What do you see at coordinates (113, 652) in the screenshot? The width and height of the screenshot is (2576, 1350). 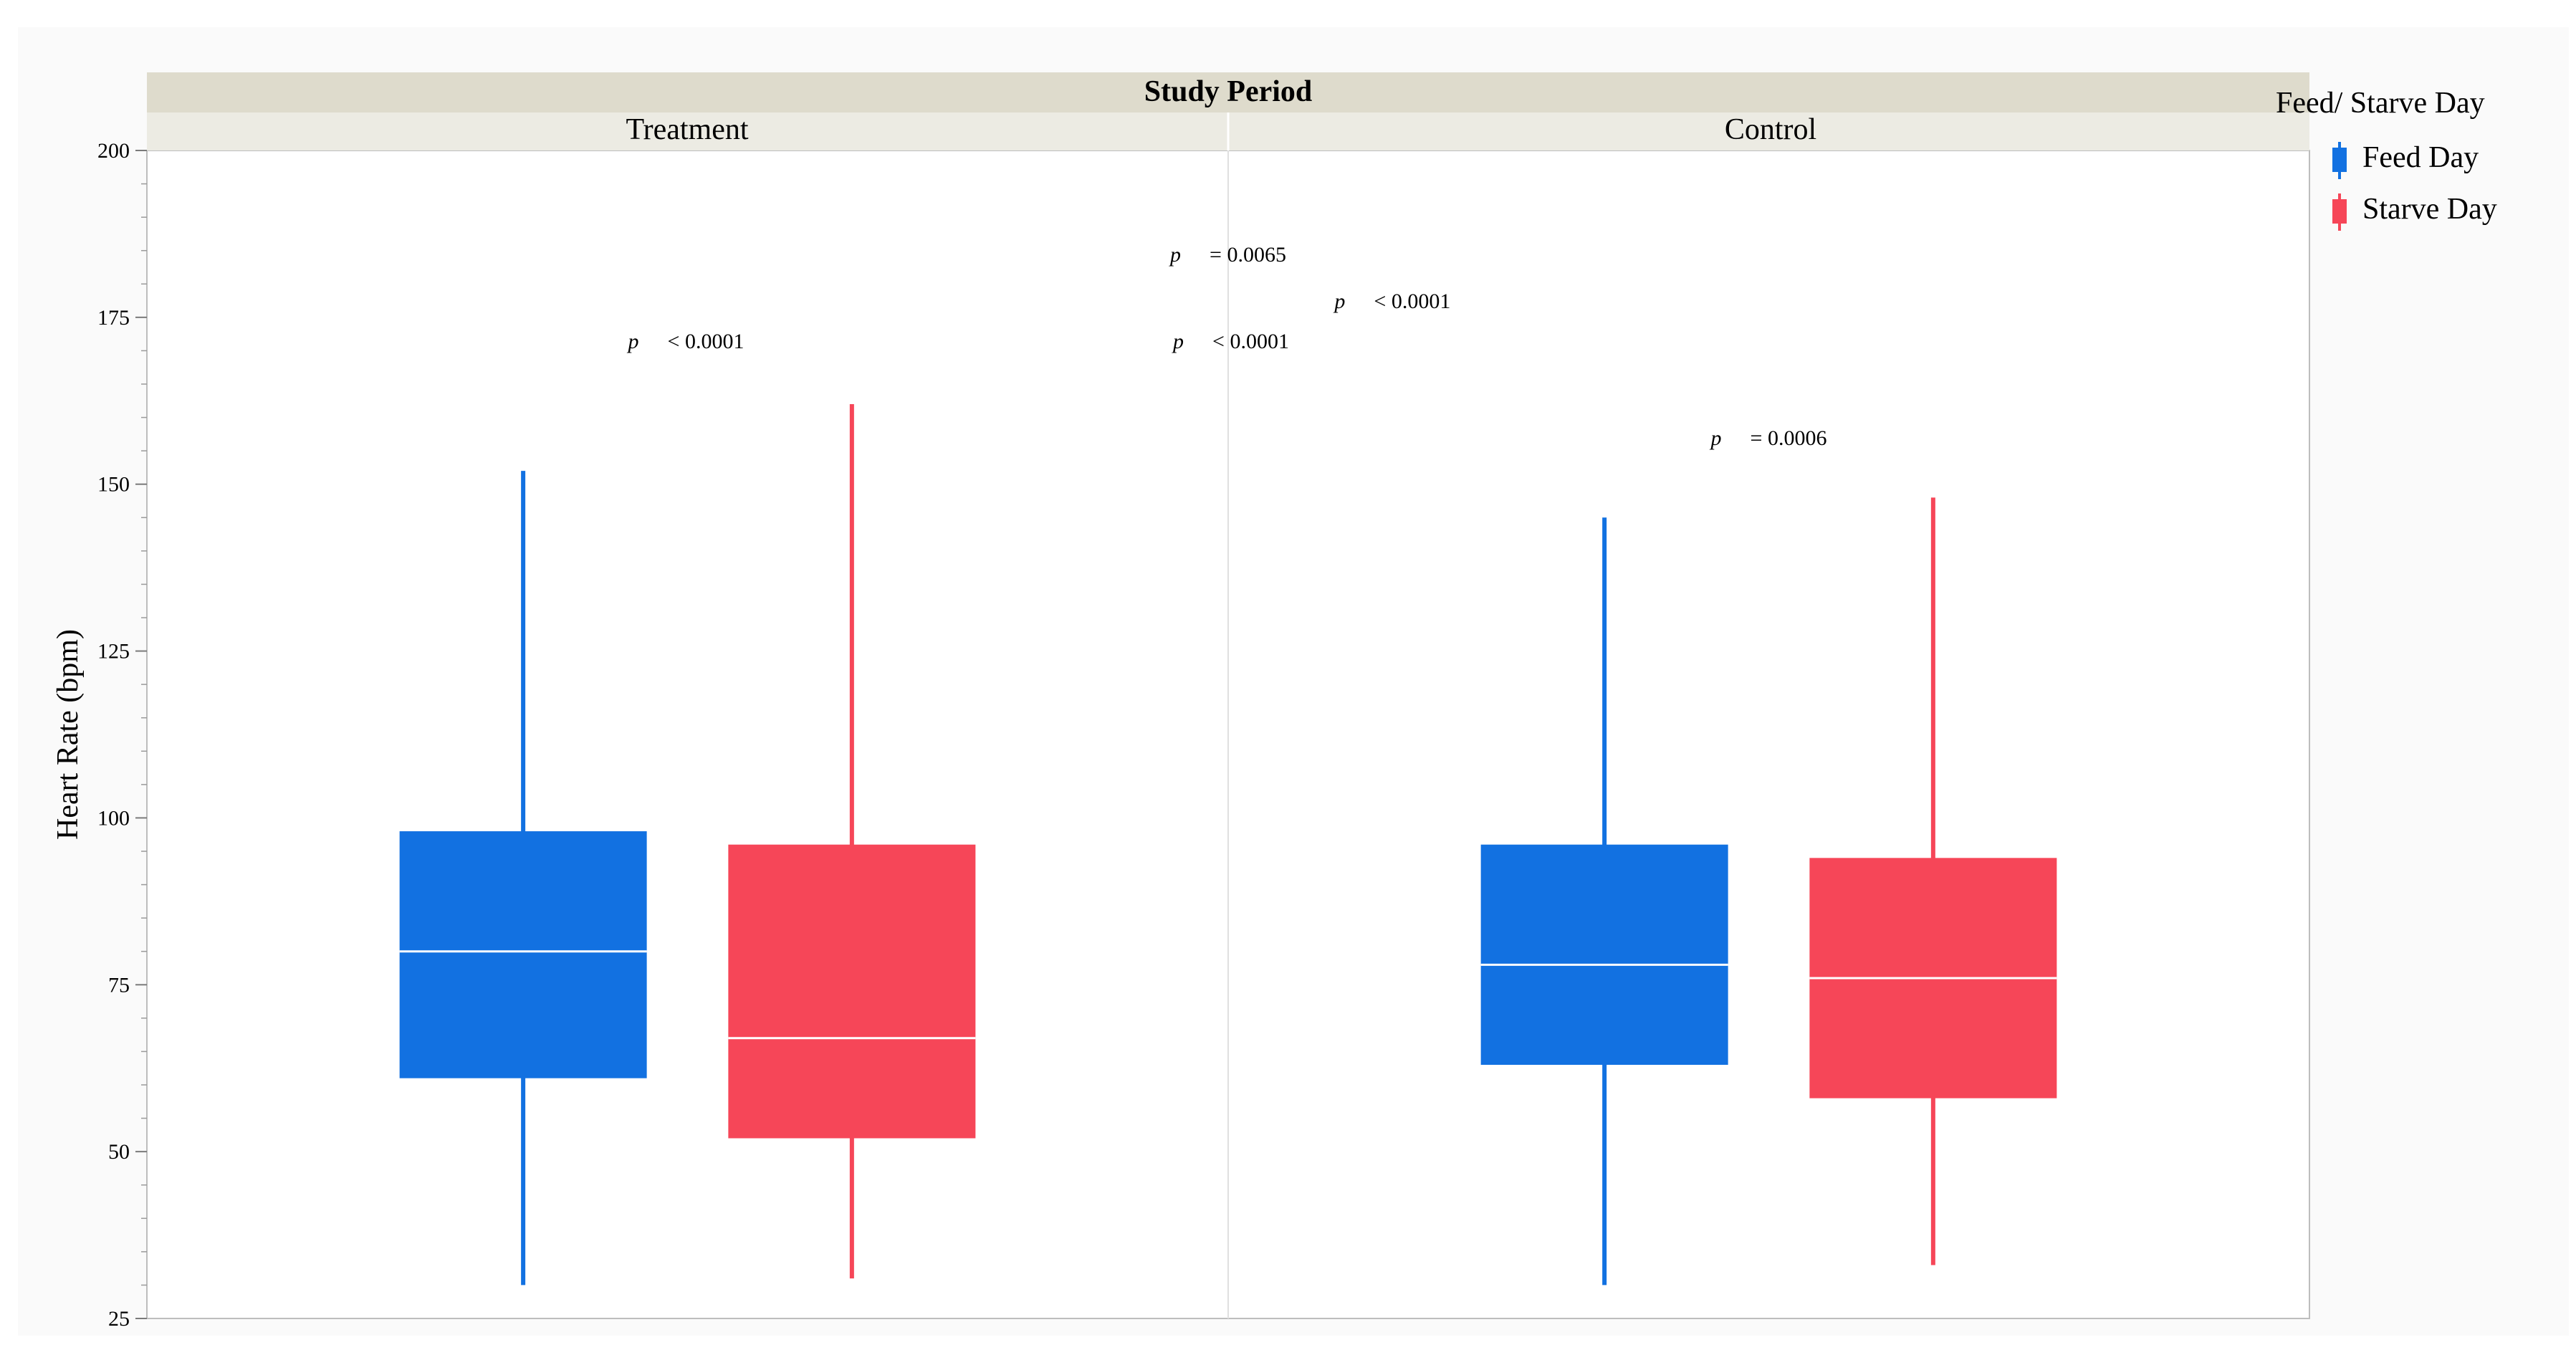 I see `y-tick-label-125: 125` at bounding box center [113, 652].